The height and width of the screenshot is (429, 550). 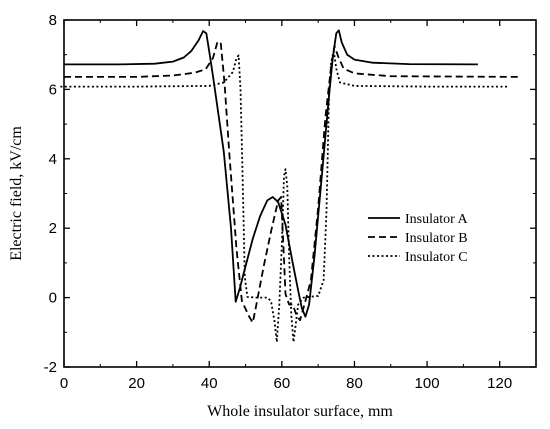 What do you see at coordinates (209, 383) in the screenshot?
I see `x-tick-label: 40` at bounding box center [209, 383].